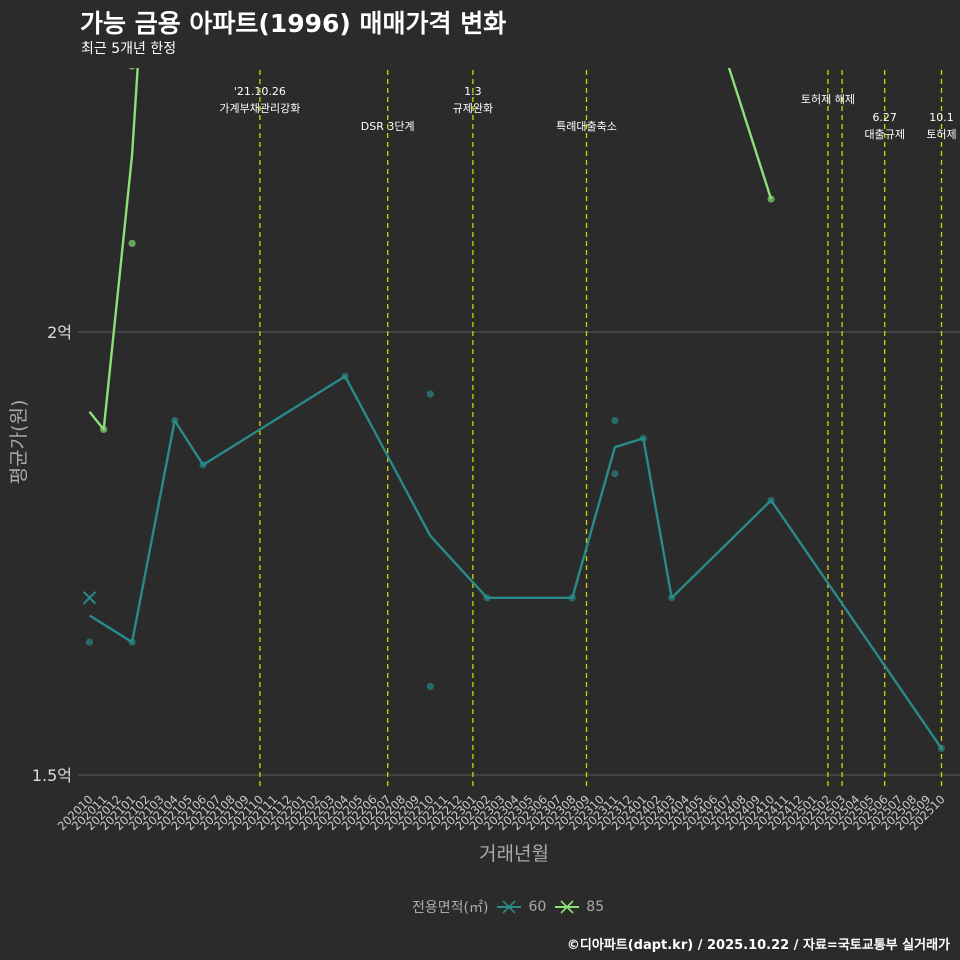 Image resolution: width=960 pixels, height=960 pixels. Describe the element at coordinates (941, 134) in the screenshot. I see `policy-label: 토허제` at that location.